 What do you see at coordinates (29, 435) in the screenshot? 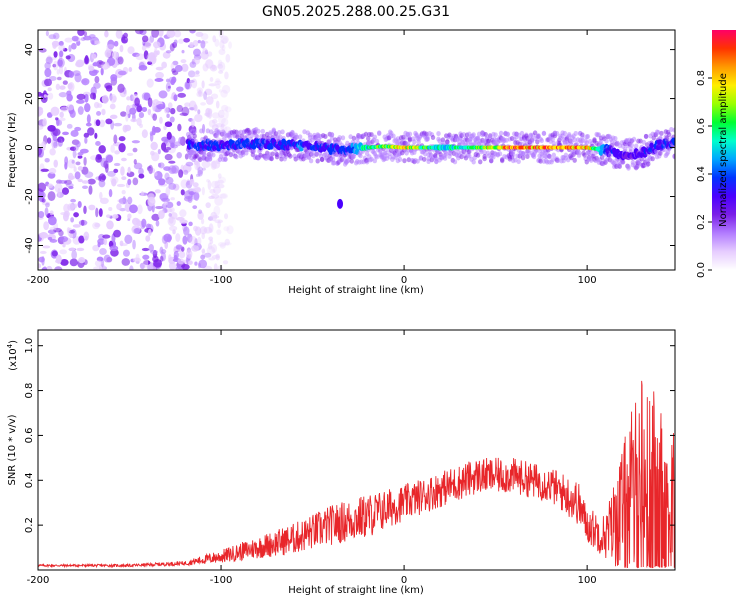
I see `snr-y-tick-label: 0.6` at bounding box center [29, 435].